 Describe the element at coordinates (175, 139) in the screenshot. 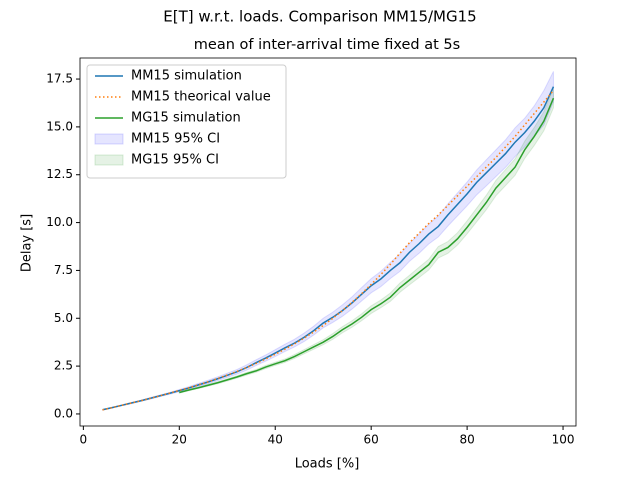

I see `legend-label: MM15 95% CI` at that location.